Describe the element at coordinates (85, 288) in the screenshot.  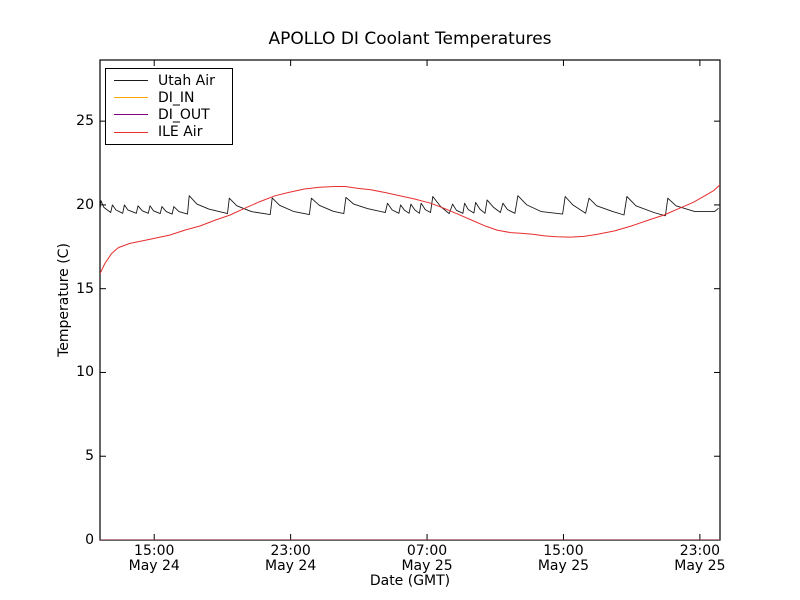
I see `y-tick-label: 15` at that location.